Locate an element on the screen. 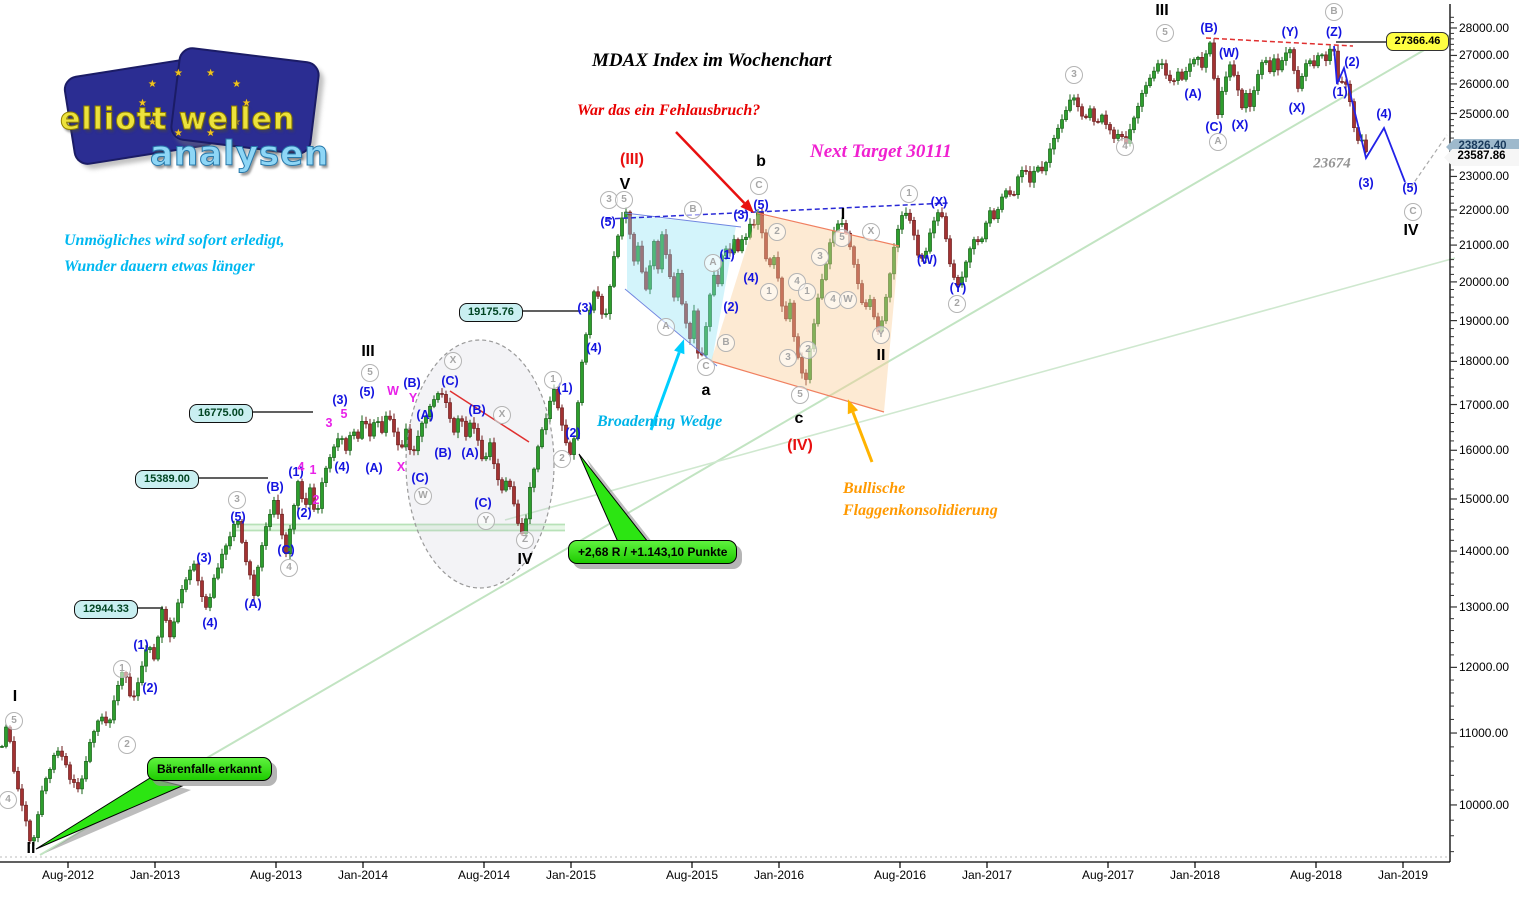 The height and width of the screenshot is (897, 1519). price-level-tag: 16775.00 is located at coordinates (221, 413).